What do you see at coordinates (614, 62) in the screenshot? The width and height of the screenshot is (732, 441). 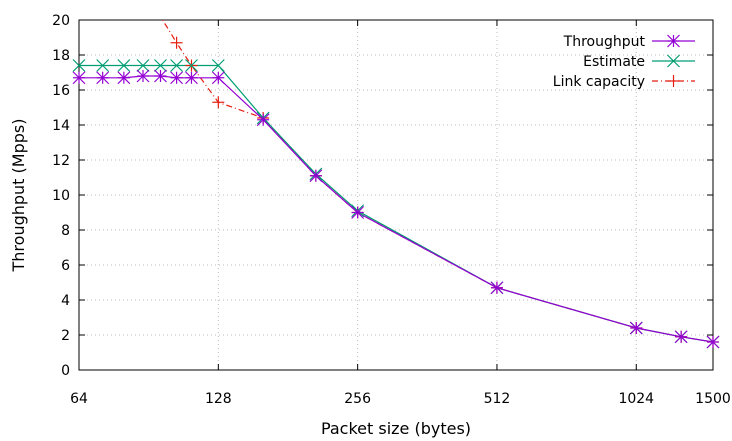 I see `legend-label-estimate: Estimate` at bounding box center [614, 62].